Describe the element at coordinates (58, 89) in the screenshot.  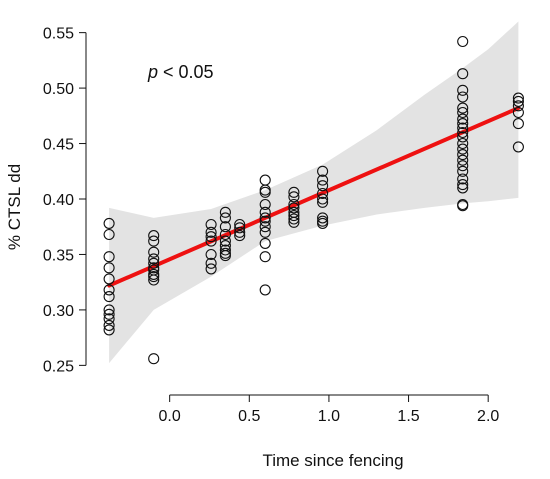
I see `y-tick-label: 0.50` at that location.